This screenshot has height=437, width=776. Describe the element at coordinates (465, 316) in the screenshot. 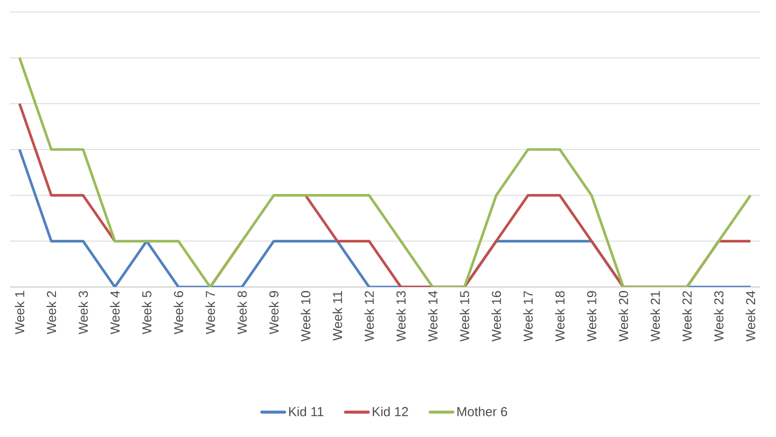

I see `x-tick-label: Week 15` at that location.